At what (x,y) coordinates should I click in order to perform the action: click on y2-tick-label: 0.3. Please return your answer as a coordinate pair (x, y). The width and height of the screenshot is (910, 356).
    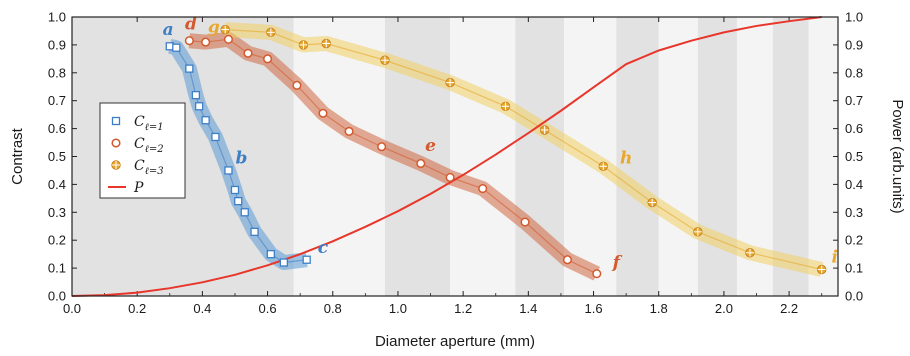
    Looking at the image, I should click on (854, 212).